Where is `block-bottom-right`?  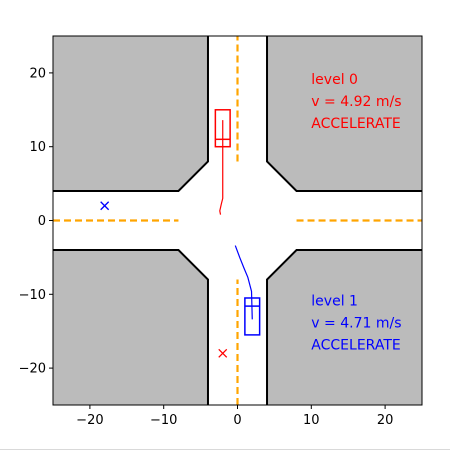
block-bottom-right is located at coordinates (344, 327).